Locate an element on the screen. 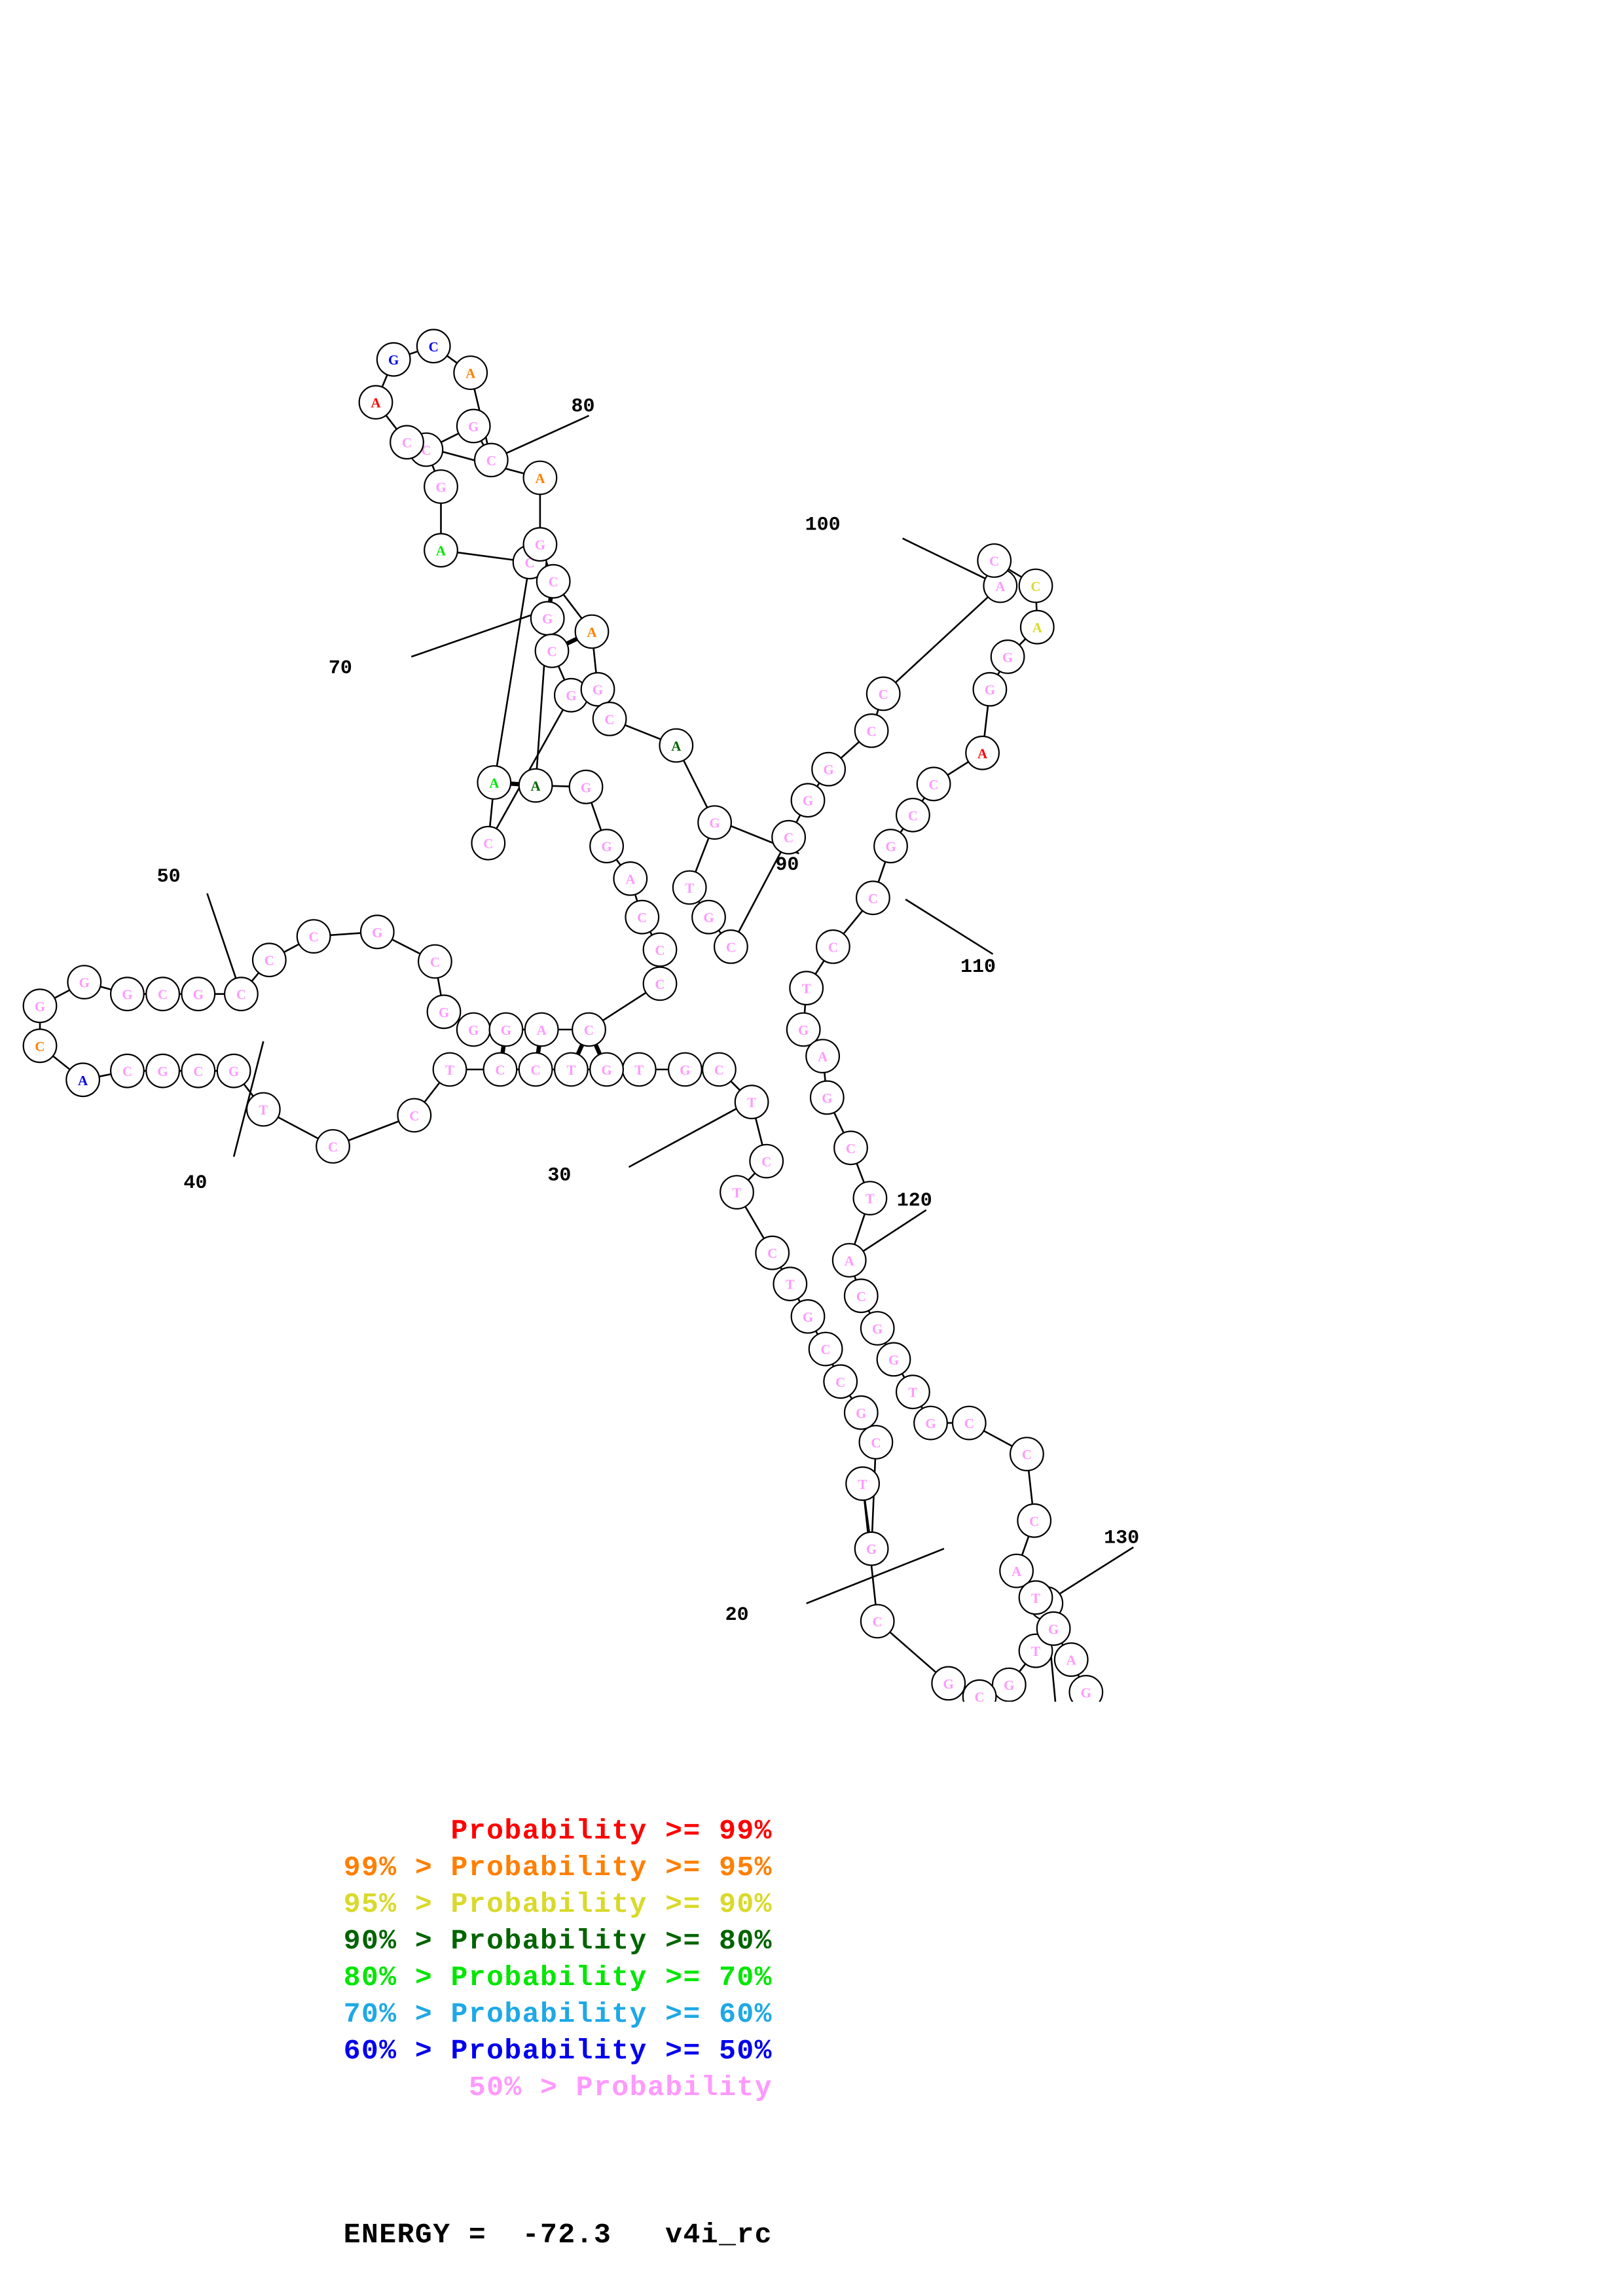  nucleotide: A is located at coordinates (541, 1029).